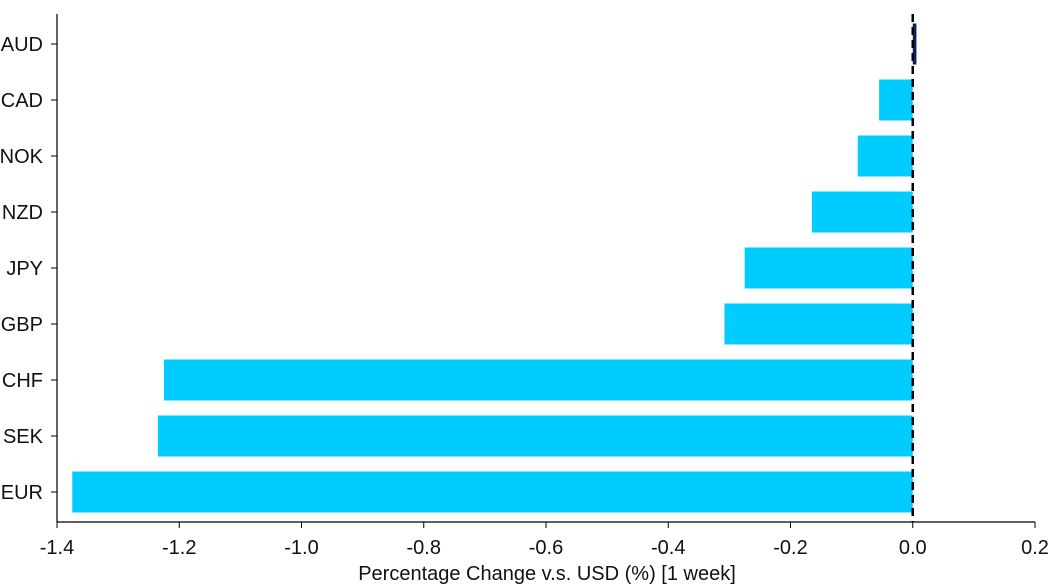  I want to click on category-label-sek: SEK, so click(23, 437).